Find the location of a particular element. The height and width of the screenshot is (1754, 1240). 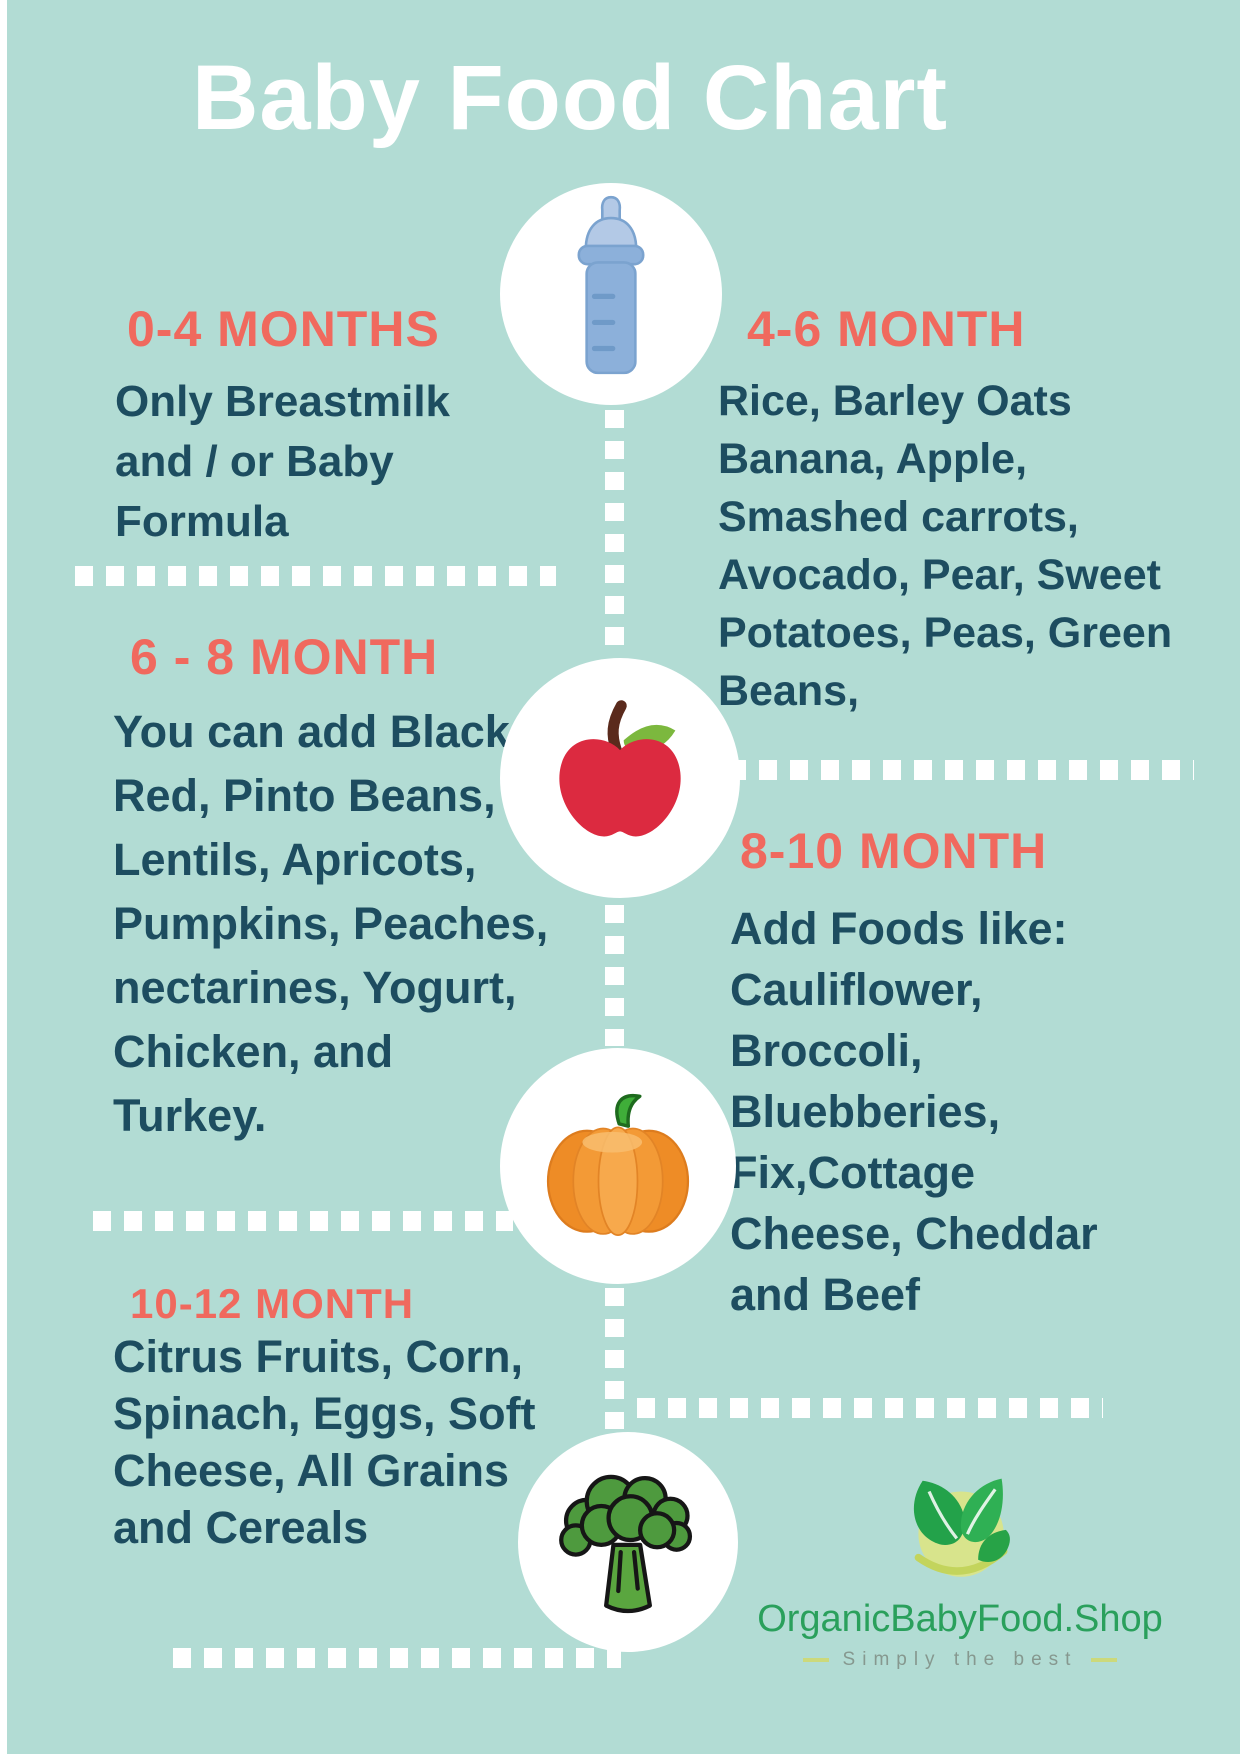

milestone-circle-bottle is located at coordinates (611, 294).